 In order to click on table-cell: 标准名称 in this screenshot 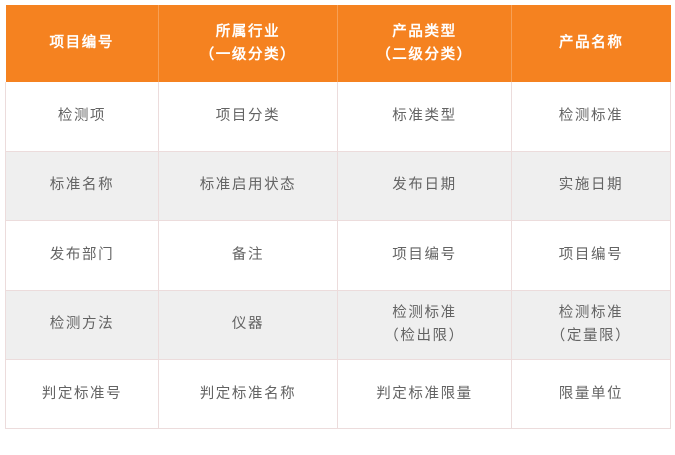, I will do `click(82, 186)`.